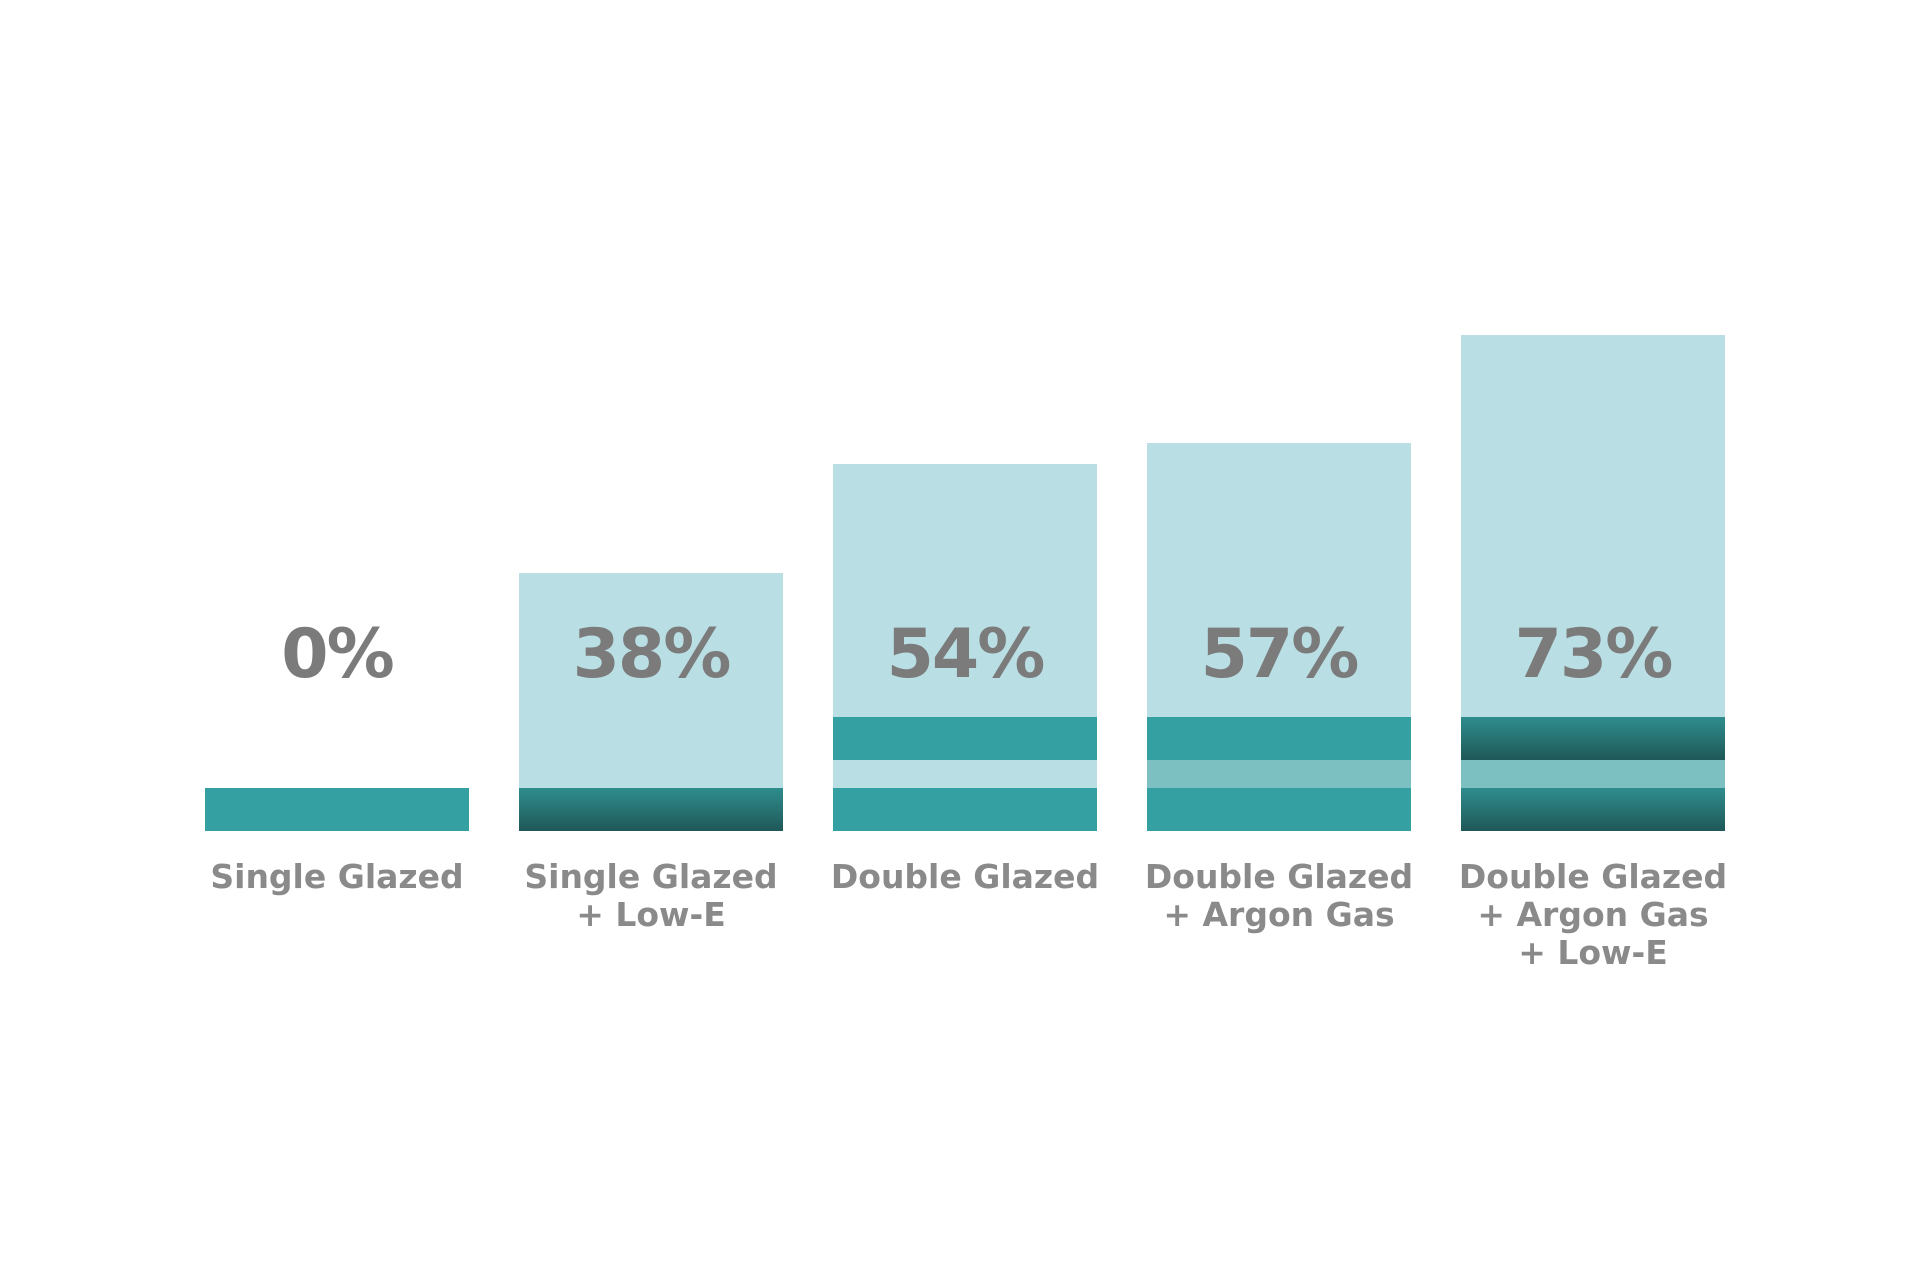 The height and width of the screenshot is (1280, 1920). Describe the element at coordinates (651, 895) in the screenshot. I see `category-label: Single Glazed + Low-E` at that location.